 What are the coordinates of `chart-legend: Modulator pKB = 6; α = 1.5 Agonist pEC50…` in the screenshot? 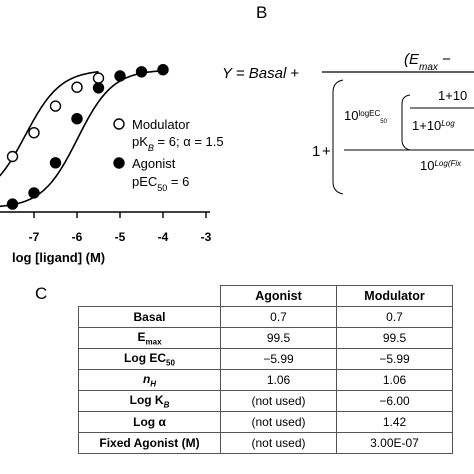 It's located at (168, 155).